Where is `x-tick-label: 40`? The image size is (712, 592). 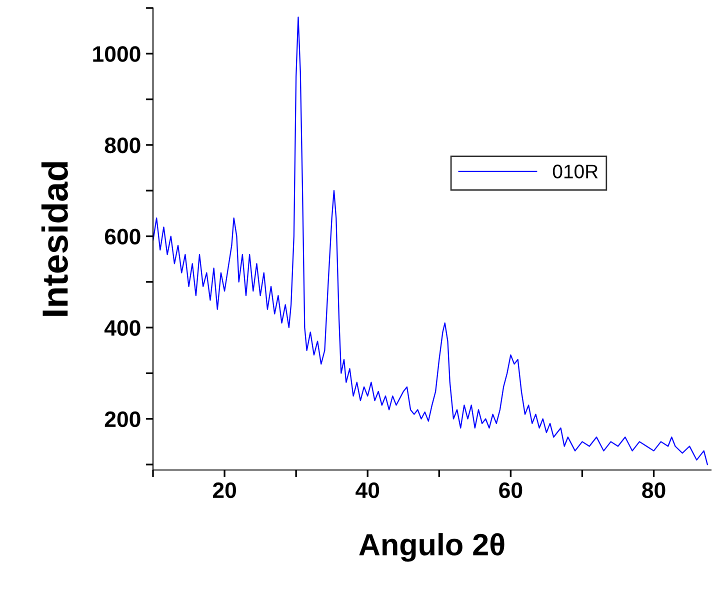 x-tick-label: 40 is located at coordinates (368, 490).